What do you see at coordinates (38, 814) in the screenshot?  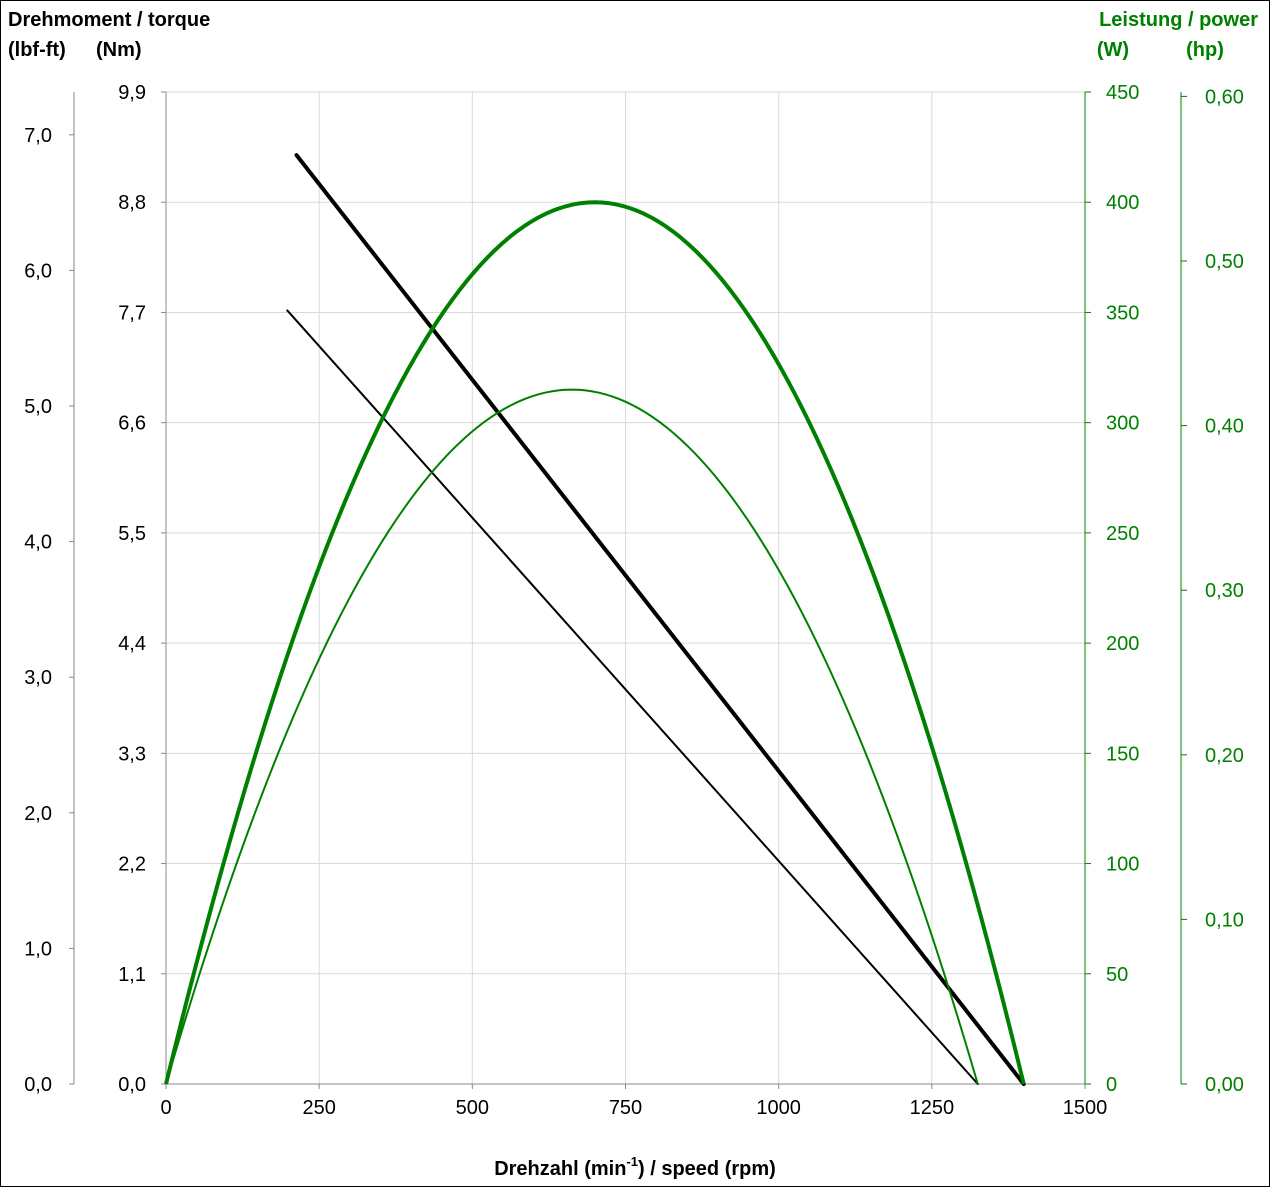 I see `lbf-tick-label: 2,0` at bounding box center [38, 814].